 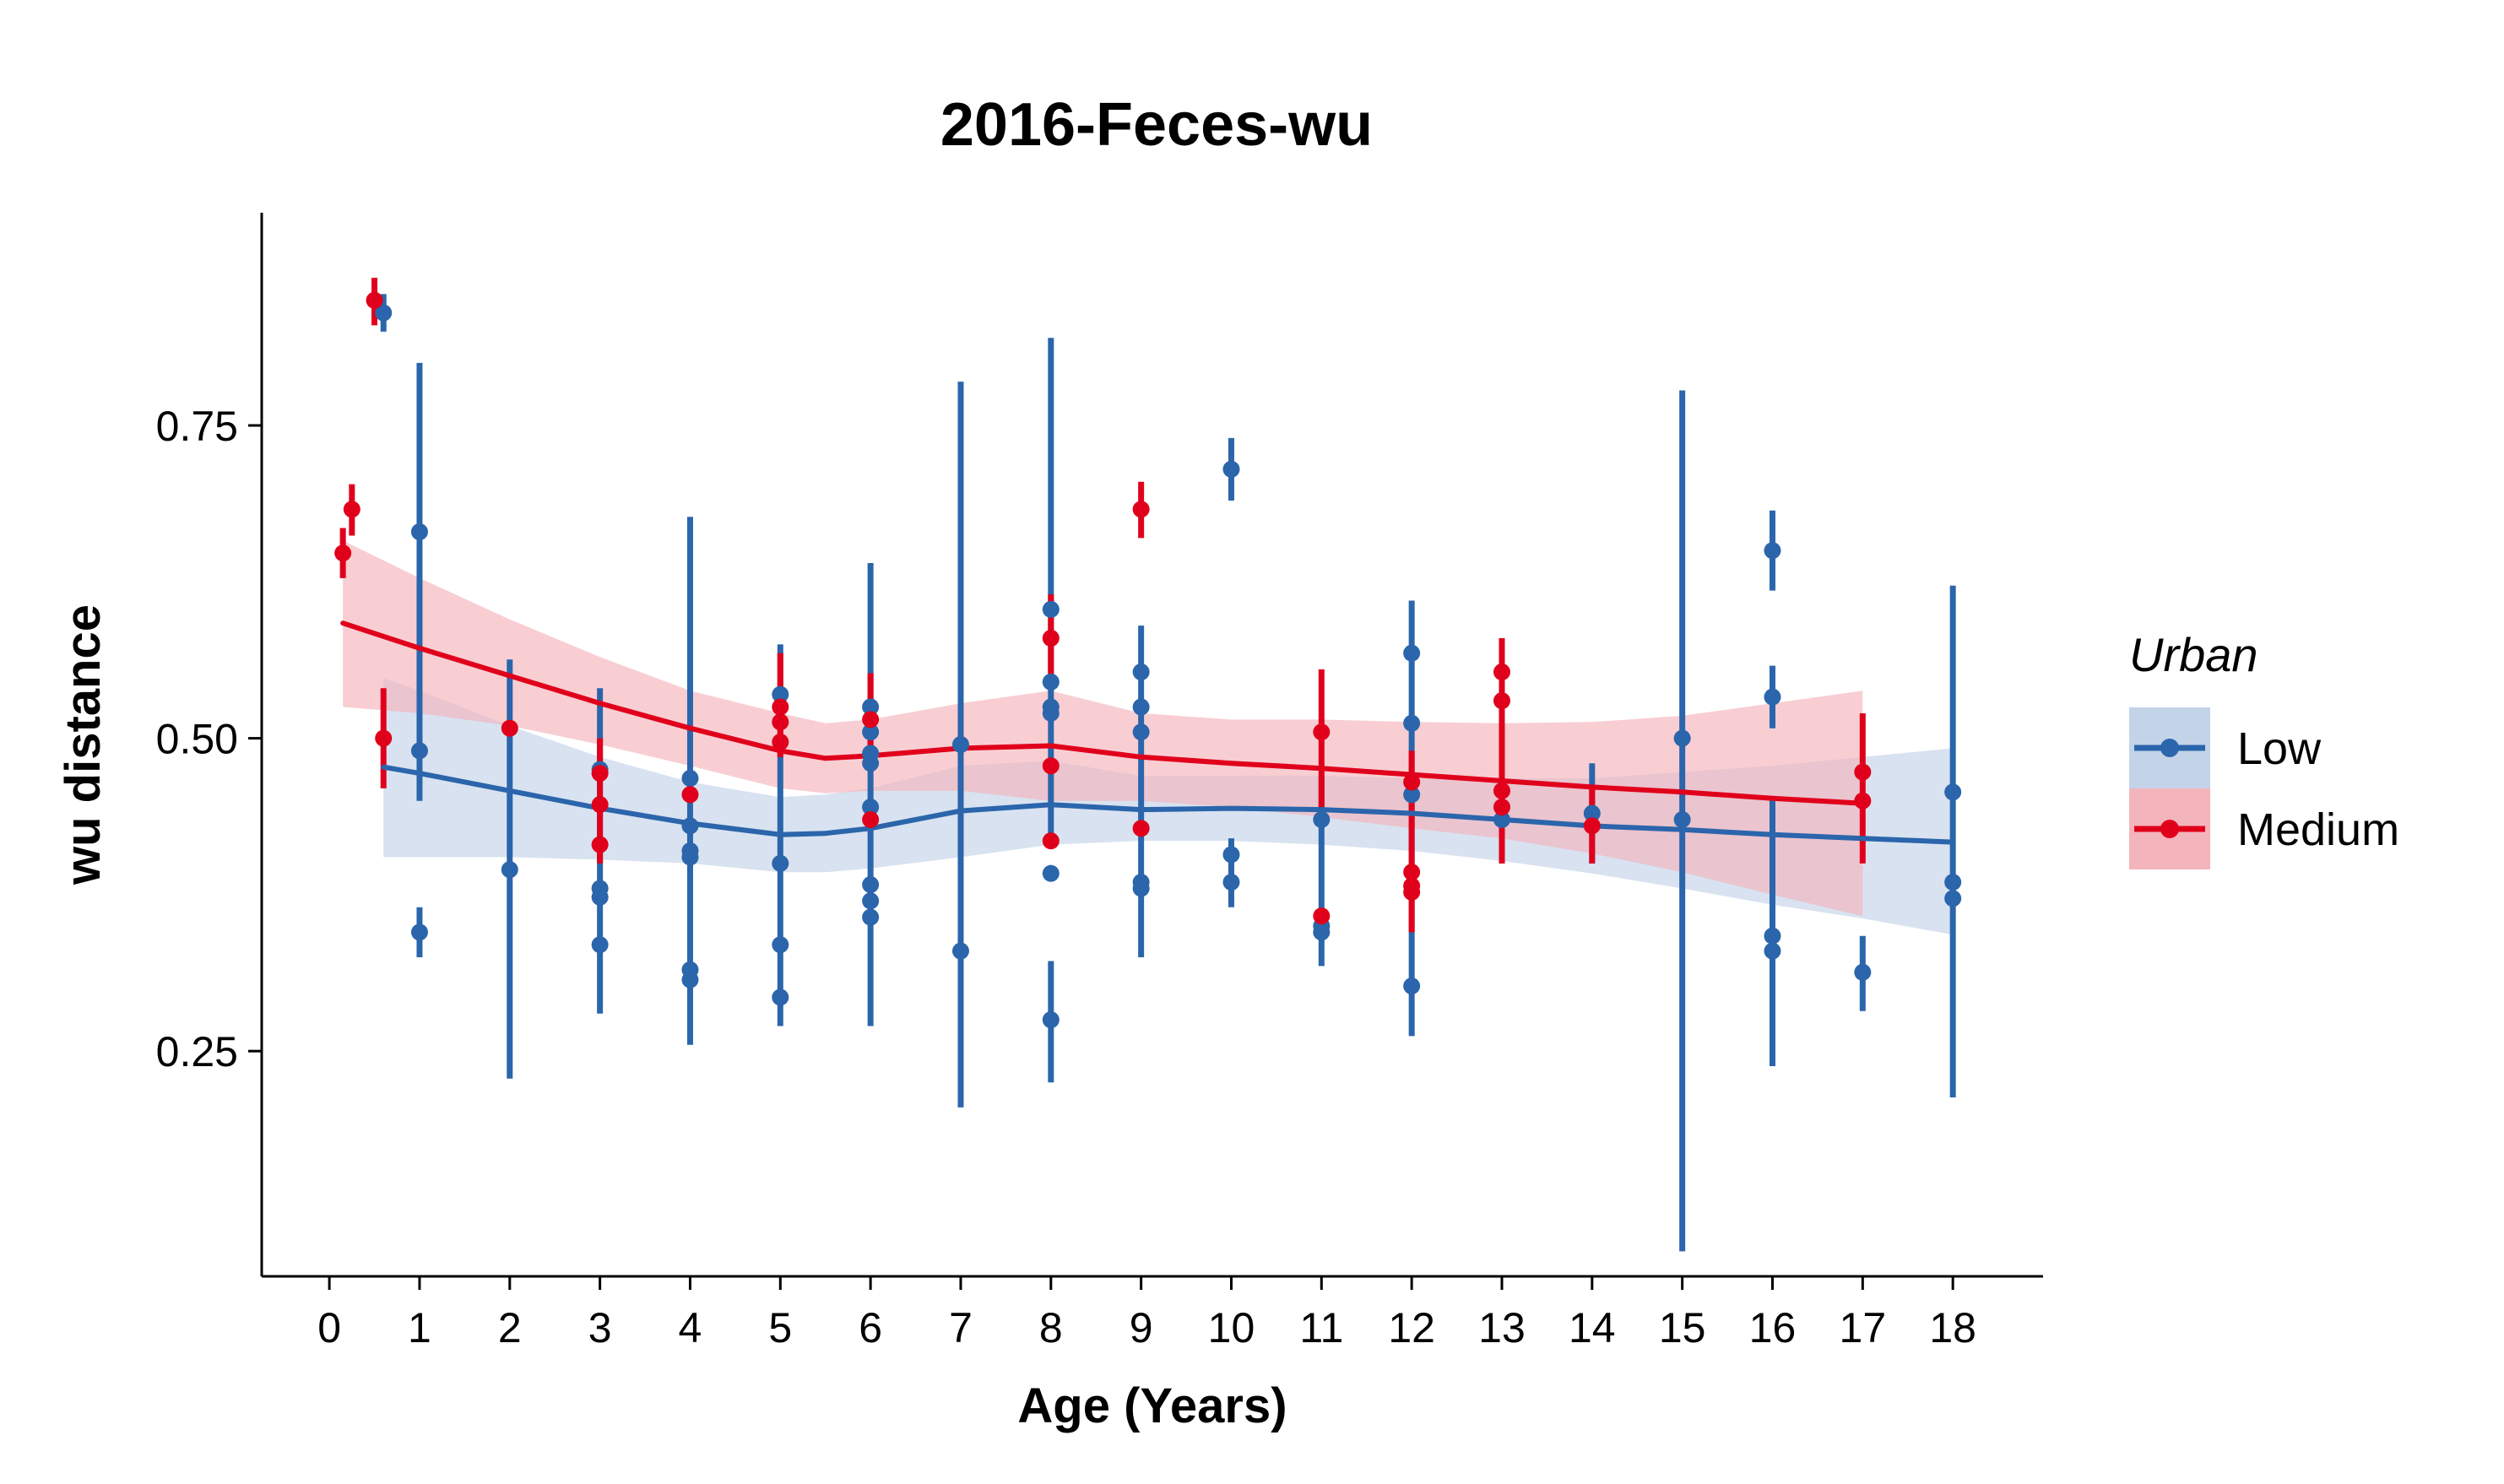 I want to click on x-tick-label-2: 2, so click(x=510, y=1327).